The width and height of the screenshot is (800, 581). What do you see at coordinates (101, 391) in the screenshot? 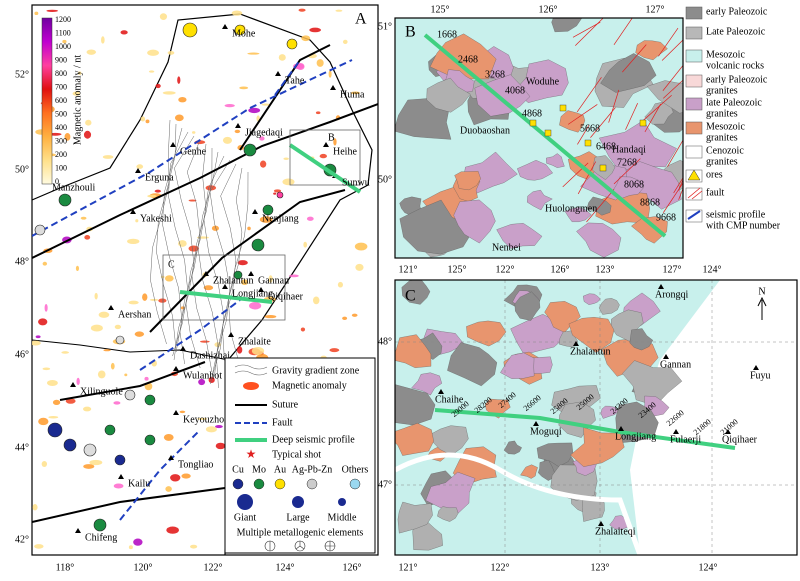
I see `place-name: Xilinguole` at bounding box center [101, 391].